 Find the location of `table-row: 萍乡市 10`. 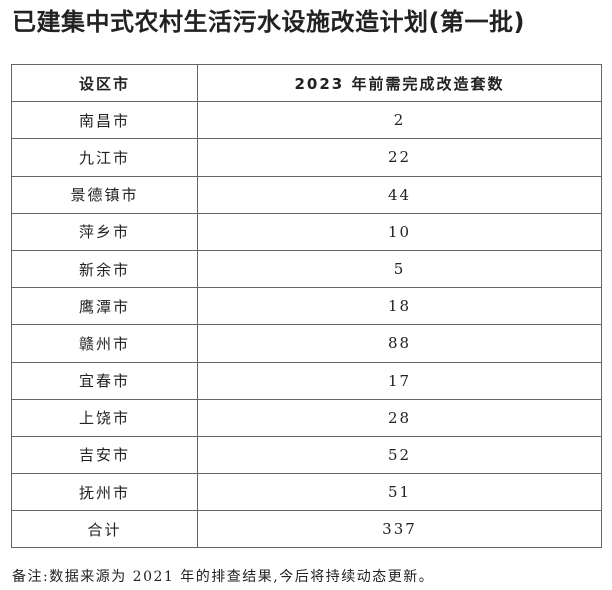

table-row: 萍乡市 10 is located at coordinates (306, 231).